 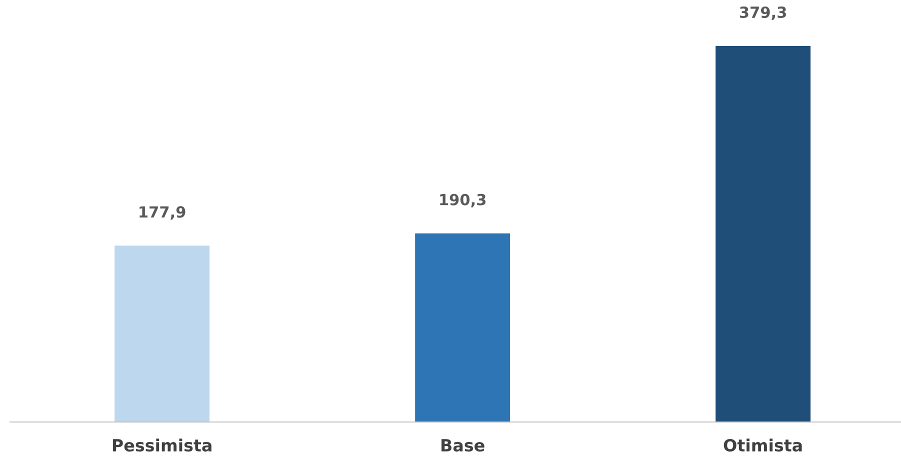 What do you see at coordinates (463, 201) in the screenshot?
I see `data-label: 190,3` at bounding box center [463, 201].